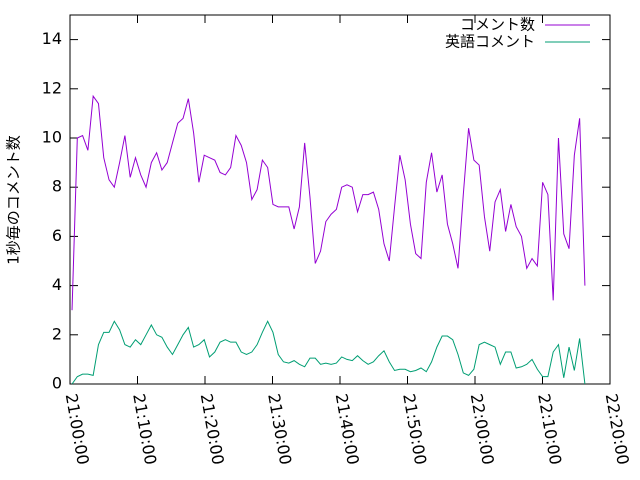 The height and width of the screenshot is (480, 640). I want to click on x-tick-label: 21:20:00, so click(212, 429).